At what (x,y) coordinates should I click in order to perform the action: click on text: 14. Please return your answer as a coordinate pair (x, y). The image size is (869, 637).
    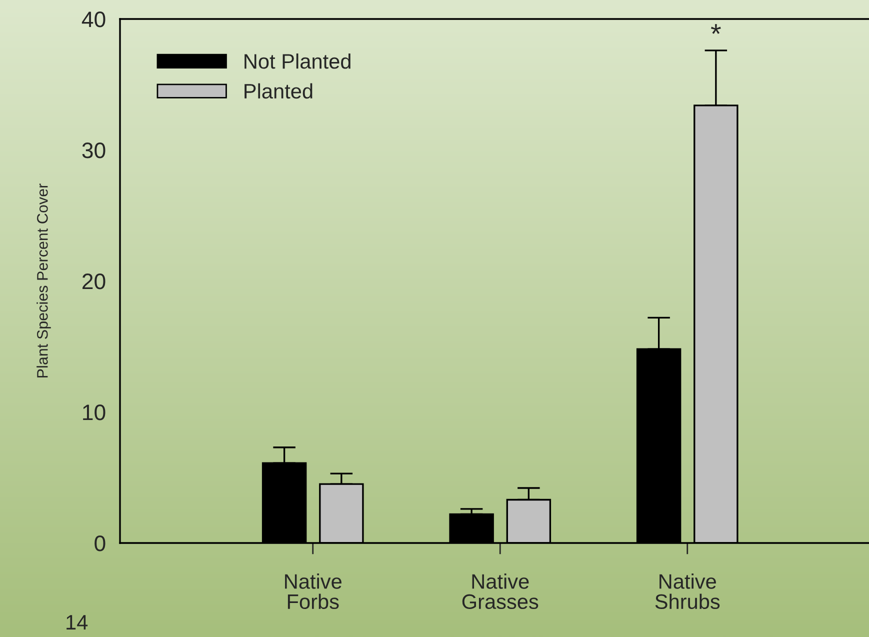
    Looking at the image, I should click on (77, 622).